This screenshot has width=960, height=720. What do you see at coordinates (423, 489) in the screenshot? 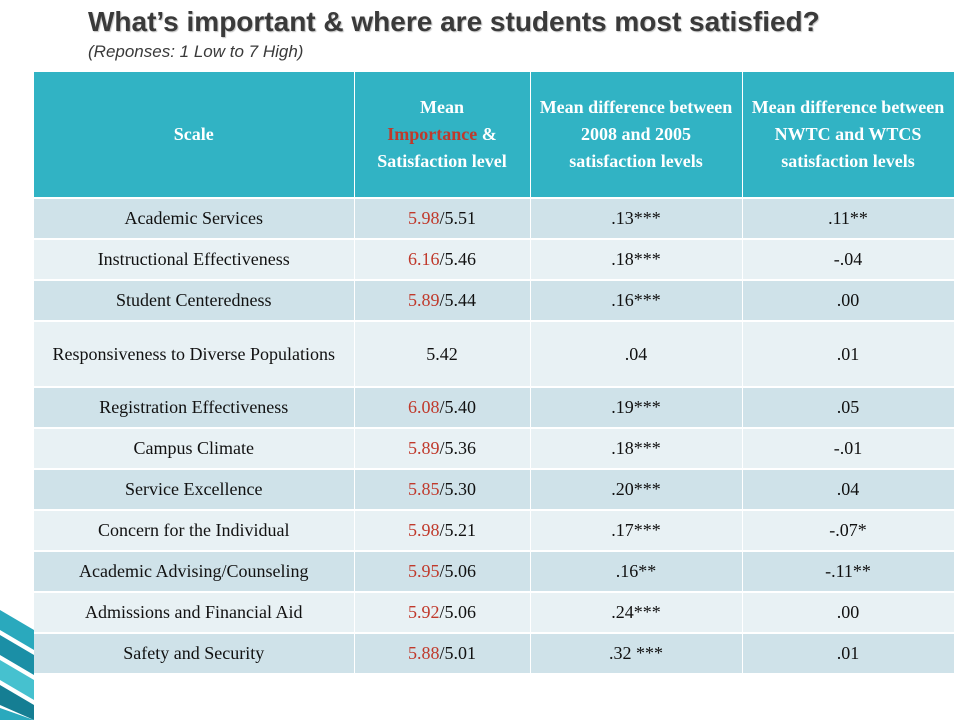
I see `importance-value: 5.85` at bounding box center [423, 489].